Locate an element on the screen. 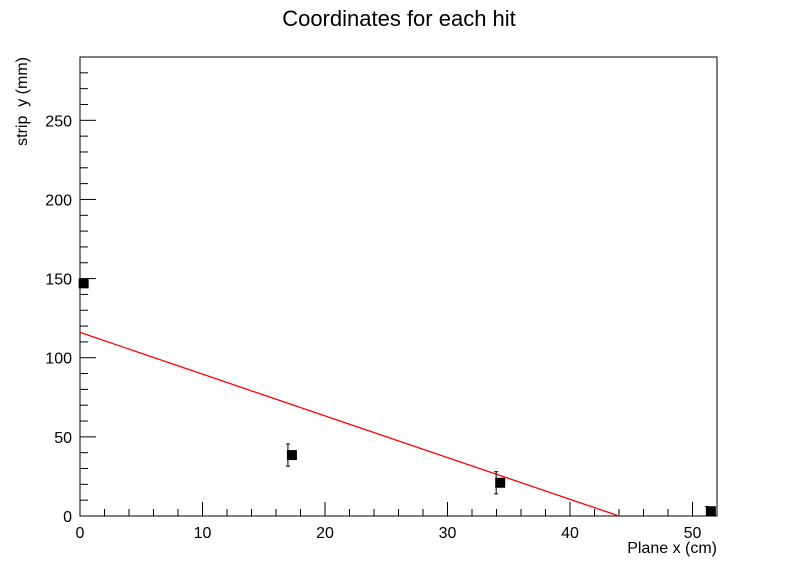 This screenshot has height=575, width=798. x-tick-label: 0 is located at coordinates (80, 533).